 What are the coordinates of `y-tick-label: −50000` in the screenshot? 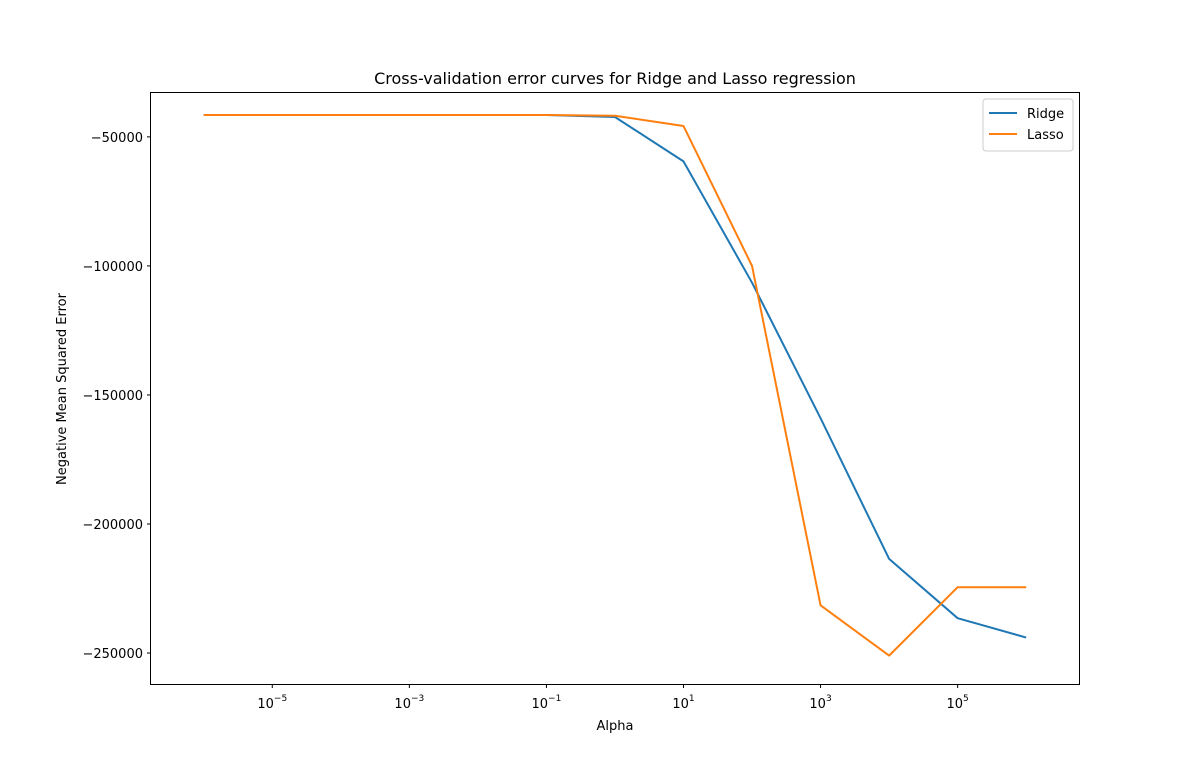 It's located at (117, 138).